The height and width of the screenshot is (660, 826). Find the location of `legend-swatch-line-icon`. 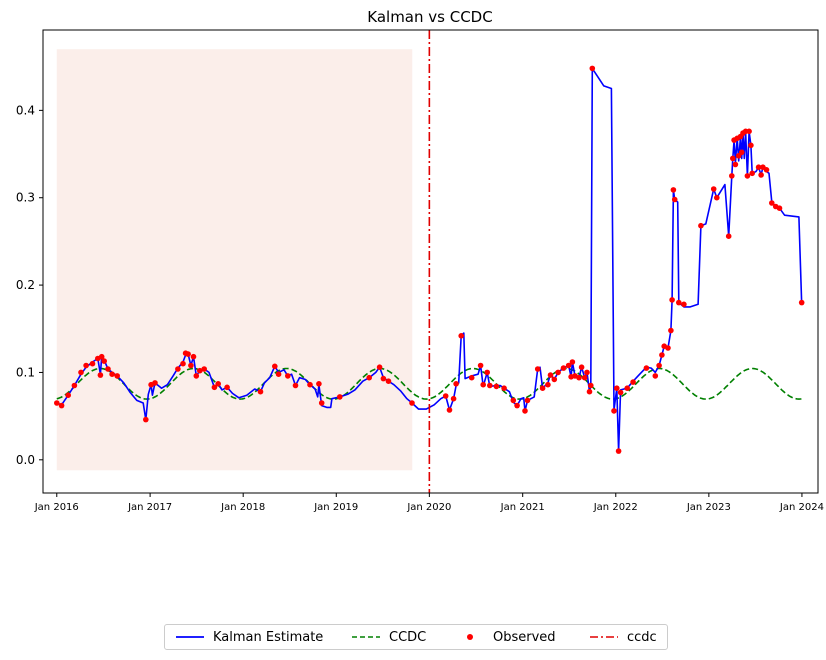

legend-swatch-line-icon is located at coordinates (190, 637).